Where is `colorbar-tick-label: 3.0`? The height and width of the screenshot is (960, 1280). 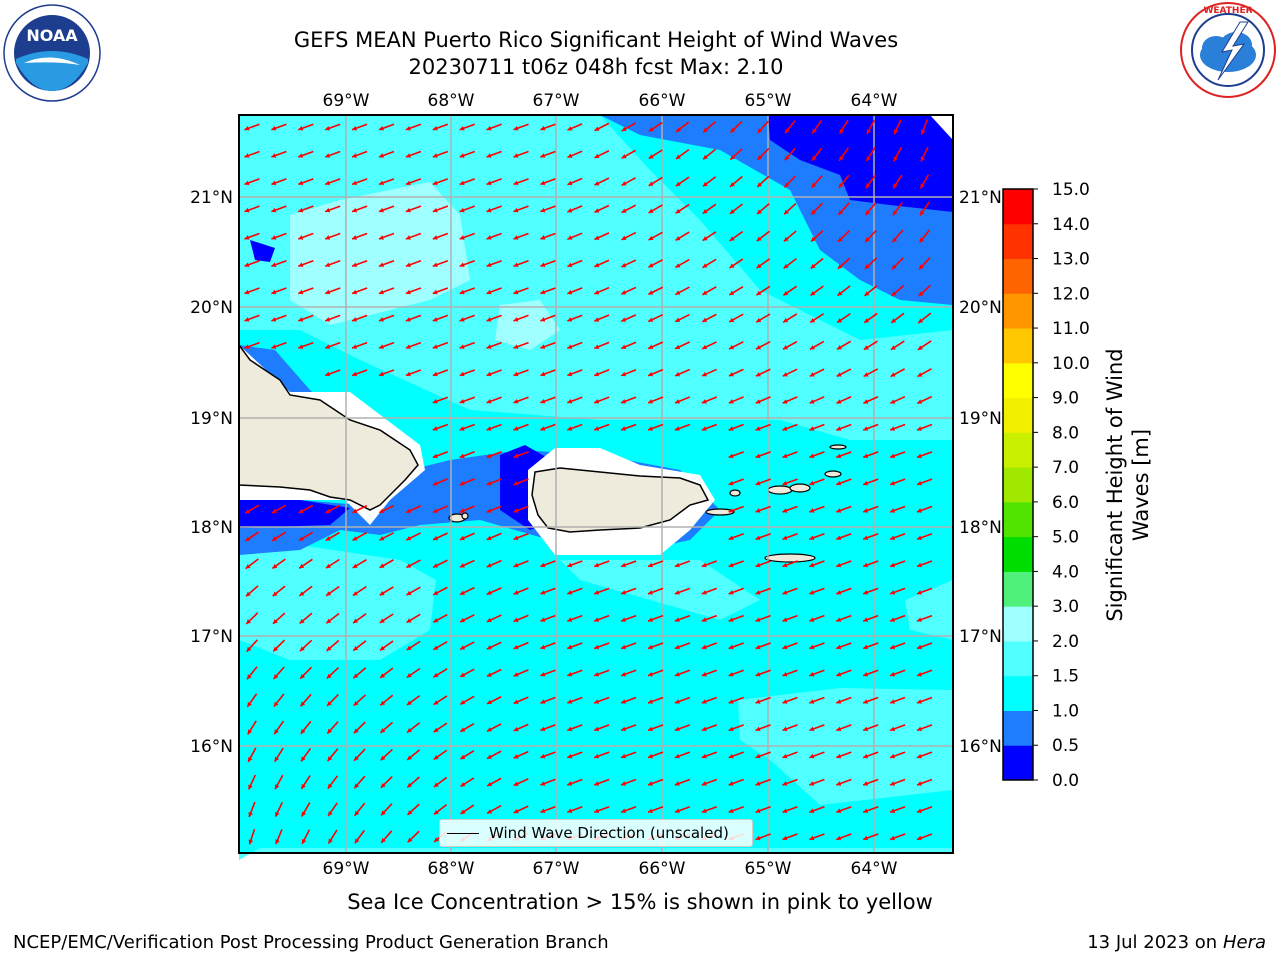 colorbar-tick-label: 3.0 is located at coordinates (1065, 607).